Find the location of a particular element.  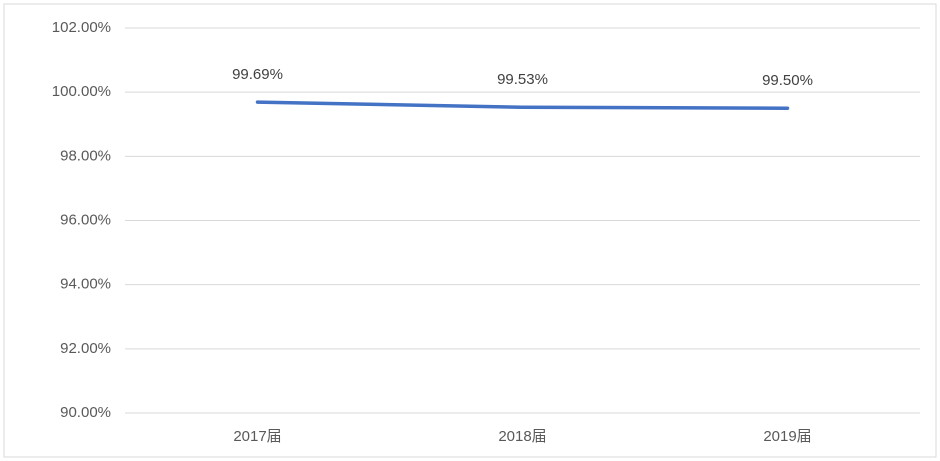

x-tick-label: 2019届 is located at coordinates (787, 436).